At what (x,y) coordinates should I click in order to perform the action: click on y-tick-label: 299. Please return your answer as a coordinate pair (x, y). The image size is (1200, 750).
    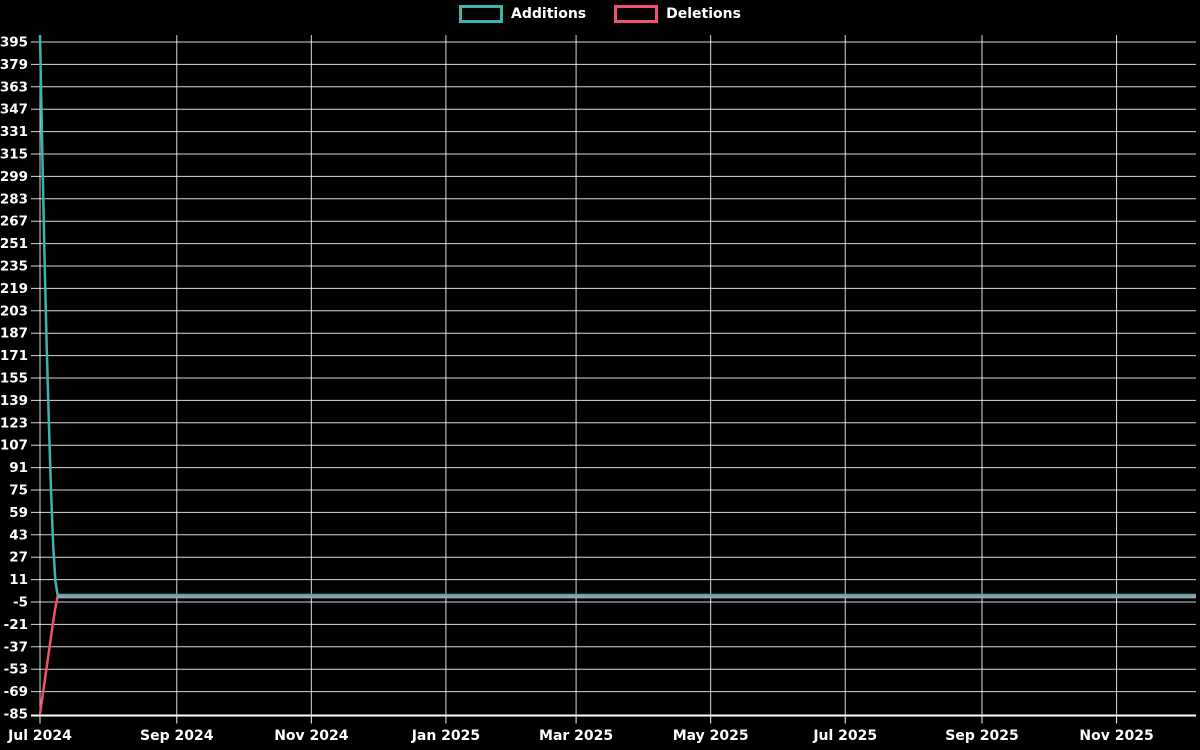
    Looking at the image, I should click on (14, 177).